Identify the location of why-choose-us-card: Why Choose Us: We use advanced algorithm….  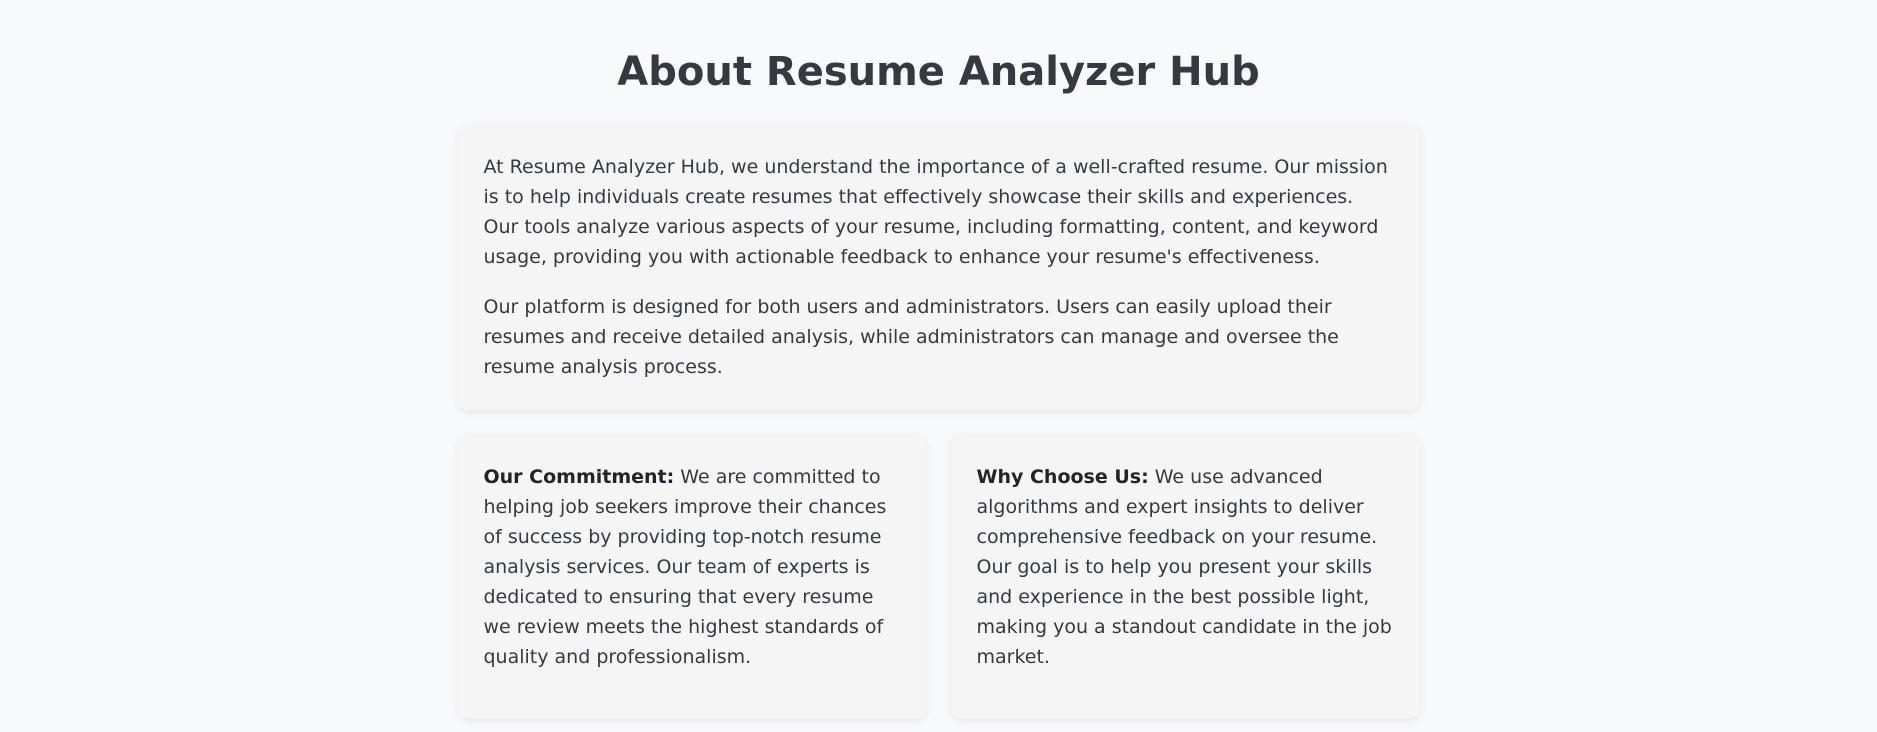
(1185, 577).